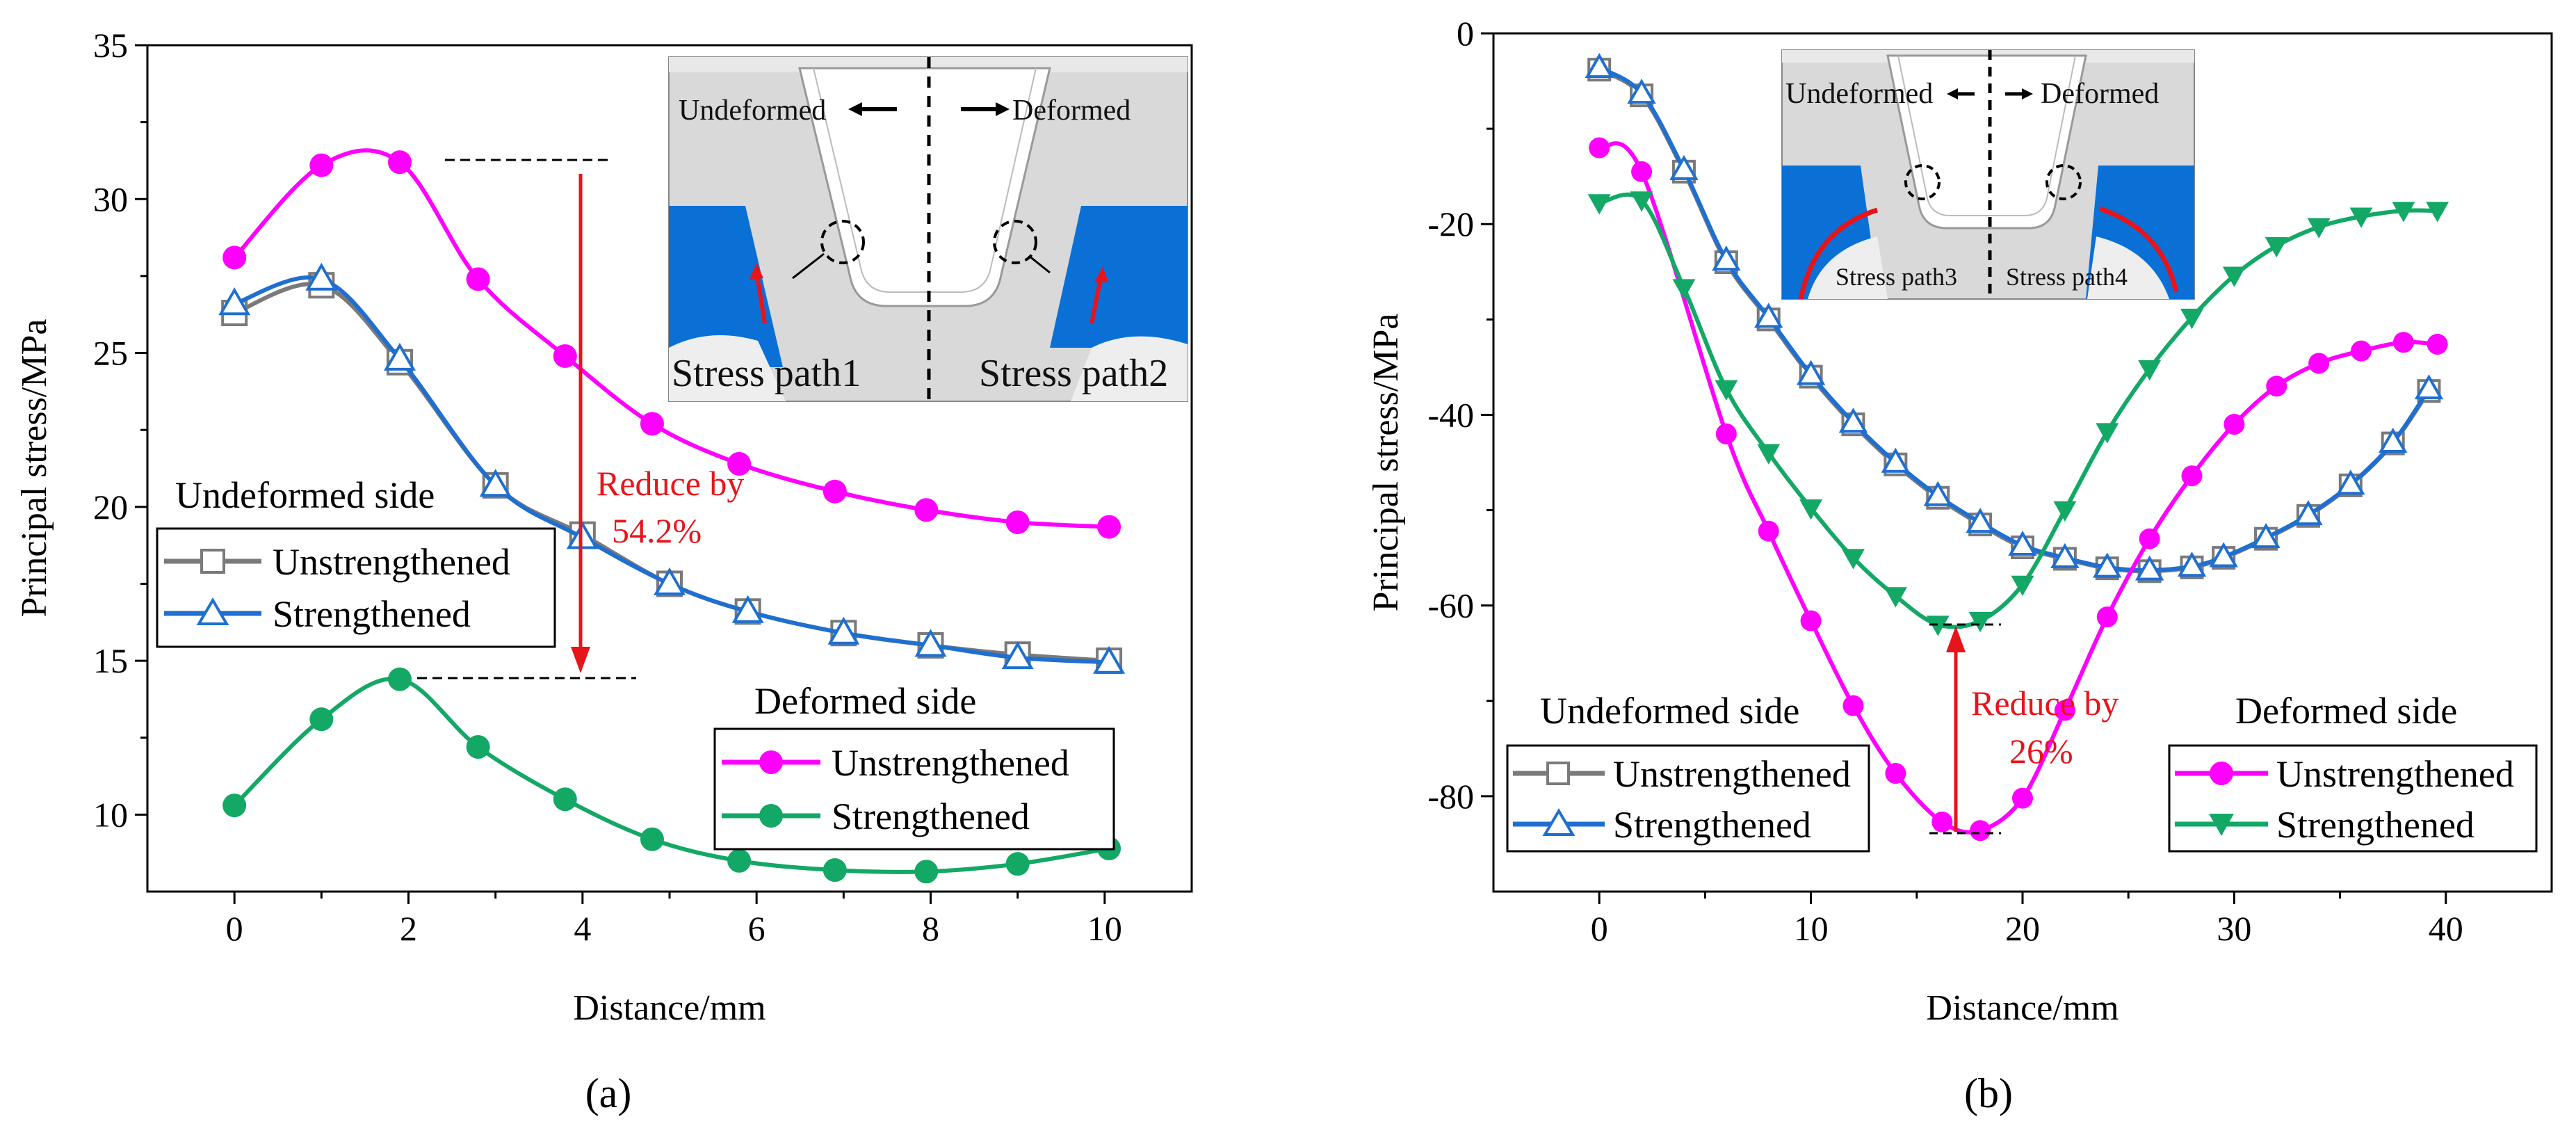 The height and width of the screenshot is (1135, 2576). I want to click on y-tick-label: -40, so click(1450, 414).